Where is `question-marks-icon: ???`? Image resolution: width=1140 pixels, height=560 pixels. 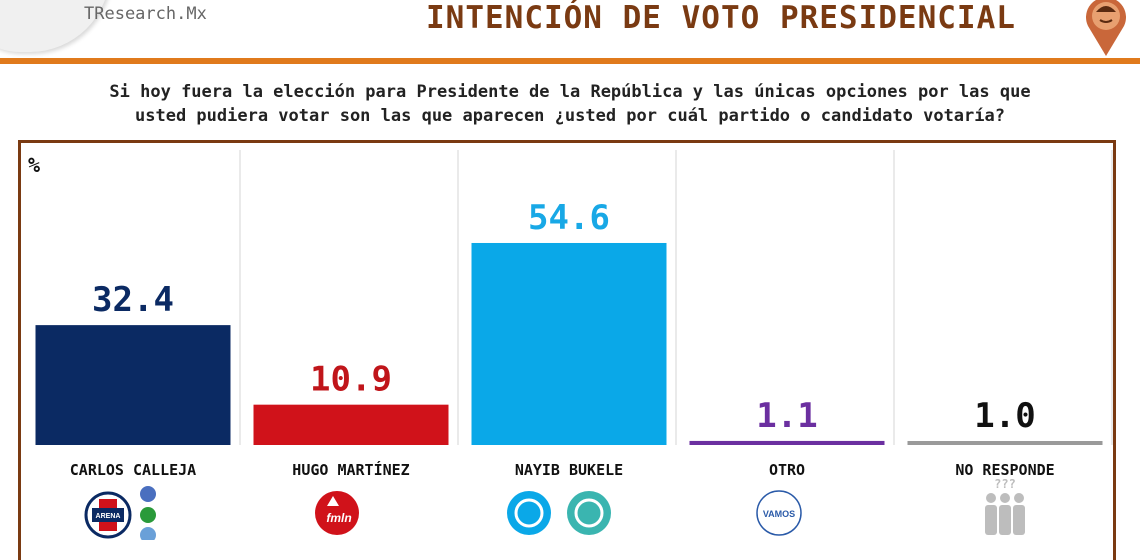 question-marks-icon: ??? is located at coordinates (1005, 484).